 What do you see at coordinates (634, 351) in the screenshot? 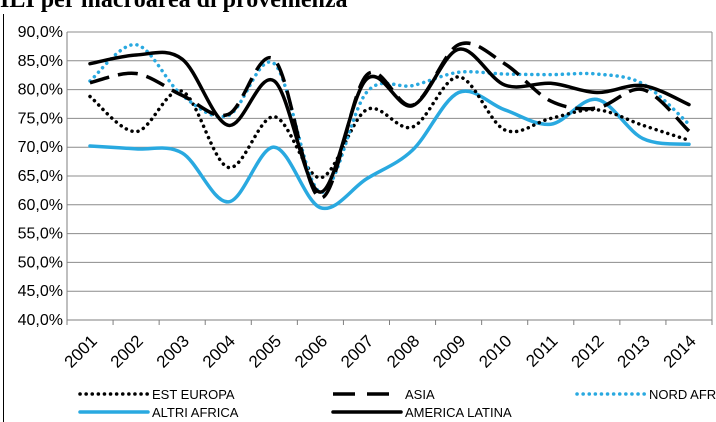
I see `x-tick-label: 2013` at bounding box center [634, 351].